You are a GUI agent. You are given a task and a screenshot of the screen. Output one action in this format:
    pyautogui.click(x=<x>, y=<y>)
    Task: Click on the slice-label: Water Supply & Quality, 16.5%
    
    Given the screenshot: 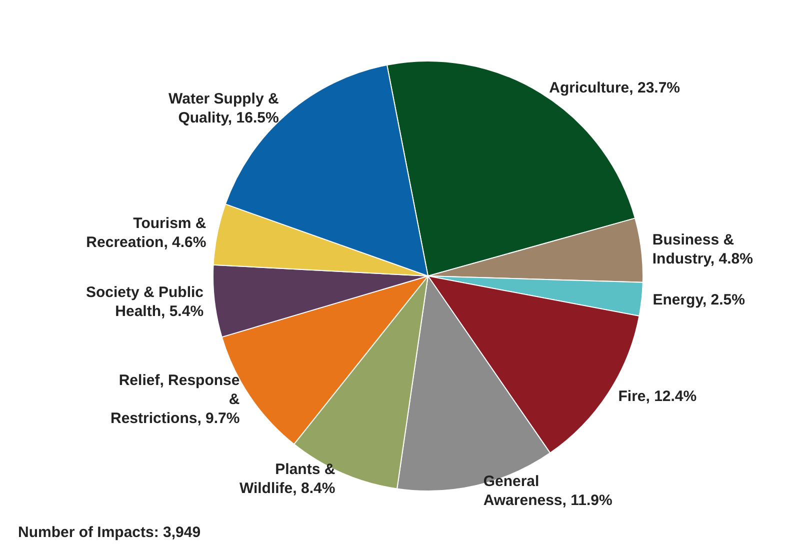 What is the action you would take?
    pyautogui.click(x=223, y=108)
    